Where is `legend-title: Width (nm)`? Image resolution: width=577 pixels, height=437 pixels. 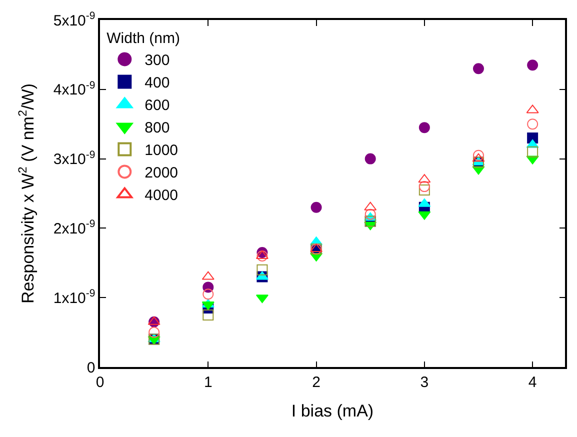 legend-title: Width (nm) is located at coordinates (143, 38).